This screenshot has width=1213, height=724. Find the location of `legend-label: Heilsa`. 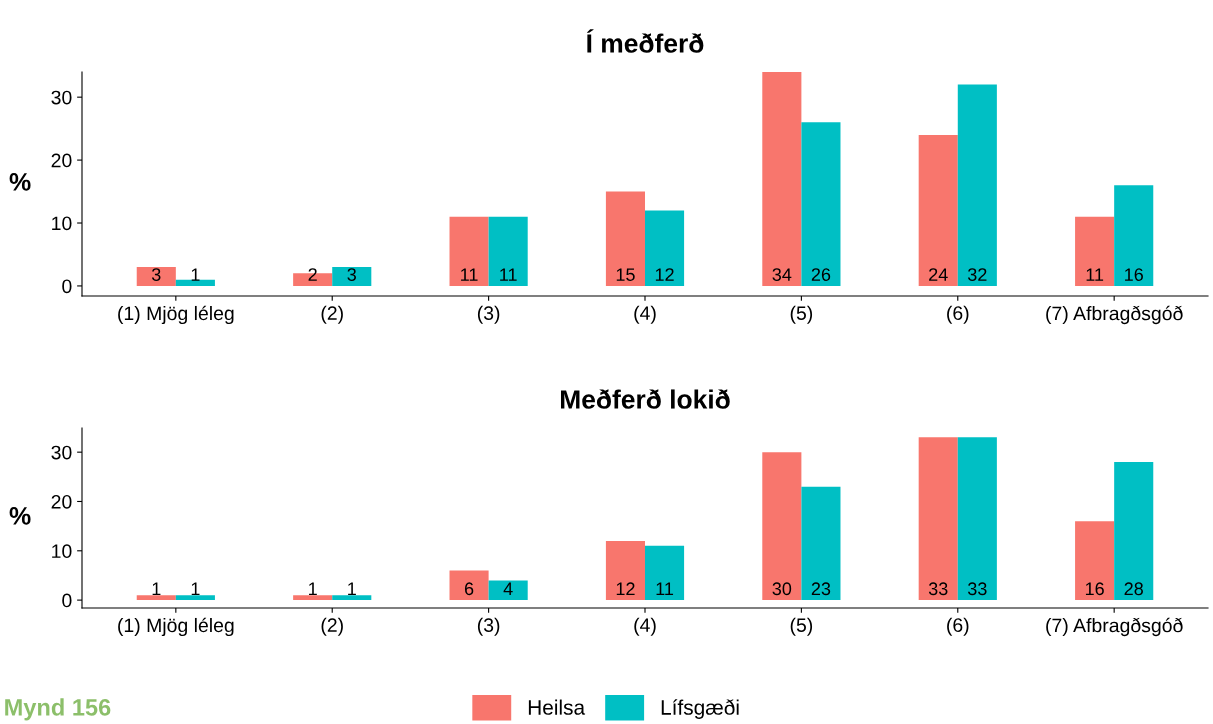

legend-label: Heilsa is located at coordinates (557, 707).